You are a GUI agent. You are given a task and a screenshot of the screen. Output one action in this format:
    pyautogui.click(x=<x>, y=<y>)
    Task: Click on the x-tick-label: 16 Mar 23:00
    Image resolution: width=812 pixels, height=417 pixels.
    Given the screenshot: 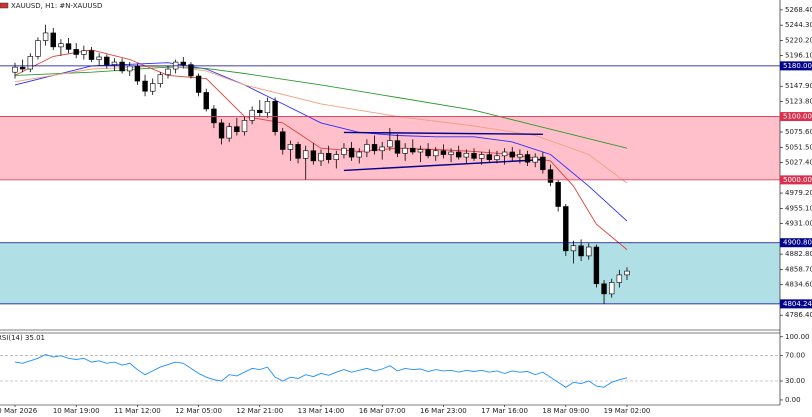 What is the action you would take?
    pyautogui.click(x=443, y=411)
    